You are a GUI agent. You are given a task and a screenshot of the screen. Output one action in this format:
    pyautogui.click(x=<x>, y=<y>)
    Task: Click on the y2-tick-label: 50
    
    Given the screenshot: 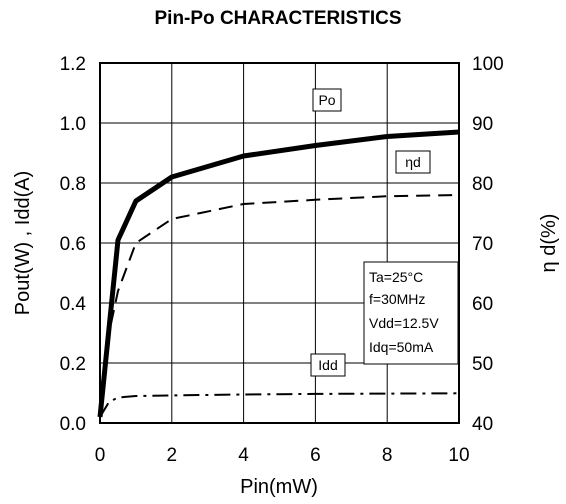 What is the action you would take?
    pyautogui.click(x=482, y=364)
    